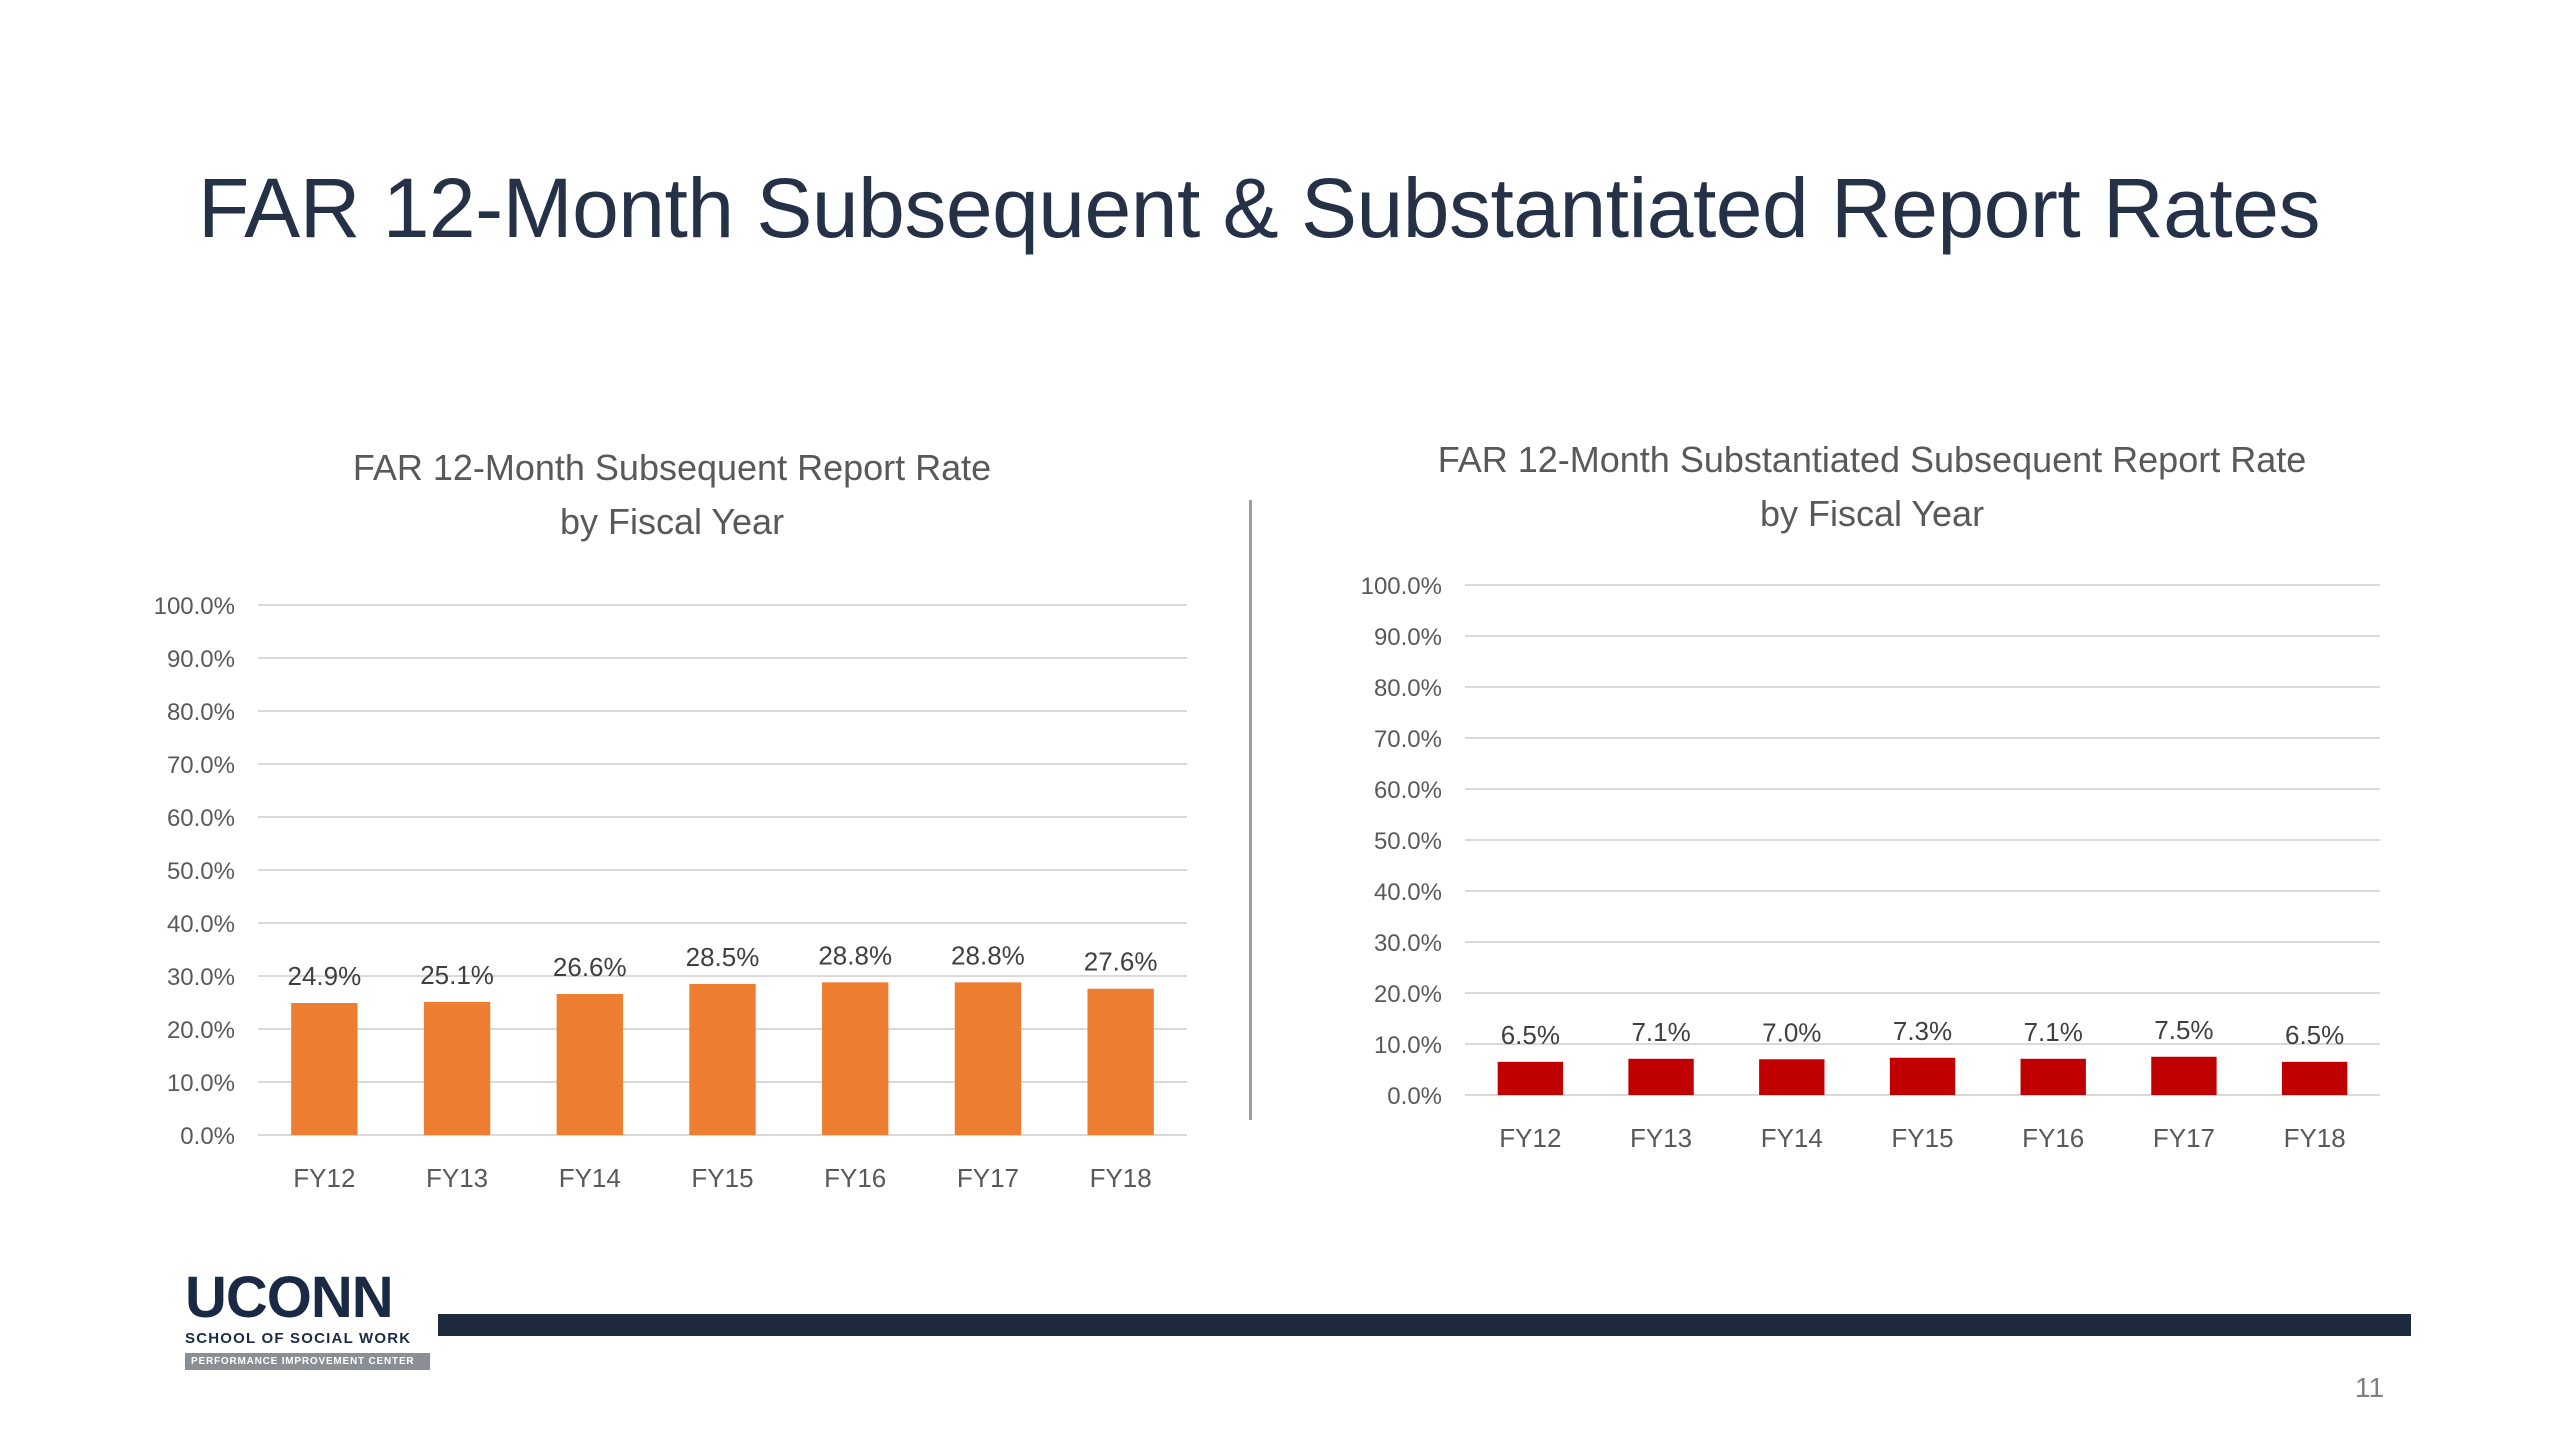  Describe the element at coordinates (457, 975) in the screenshot. I see `data-label: 25.1%` at that location.